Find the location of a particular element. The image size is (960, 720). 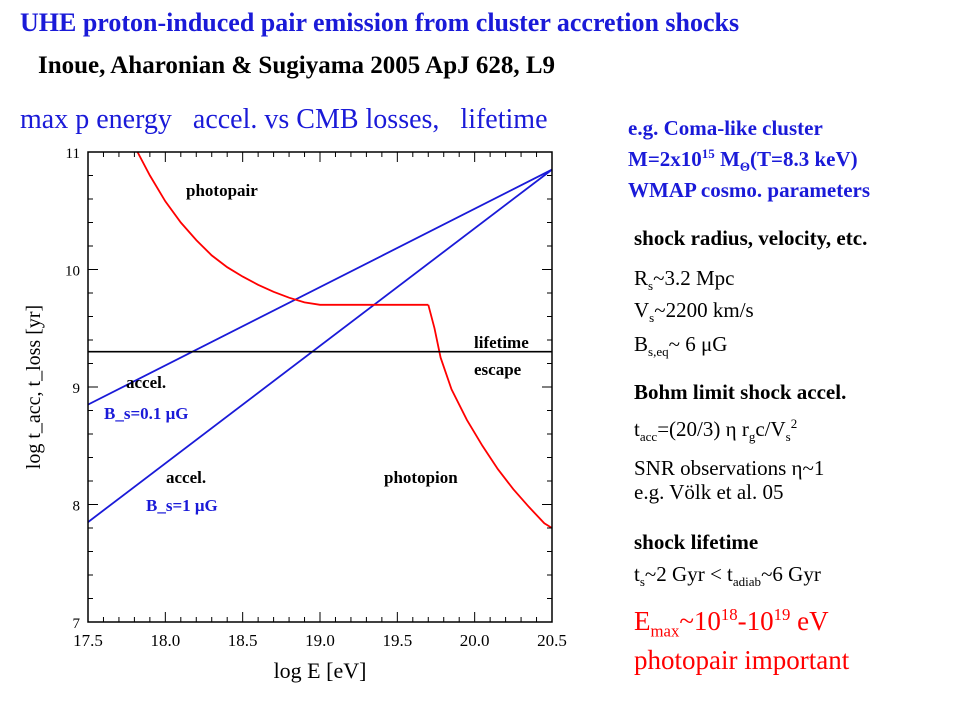

escape-label: escape is located at coordinates (498, 369).